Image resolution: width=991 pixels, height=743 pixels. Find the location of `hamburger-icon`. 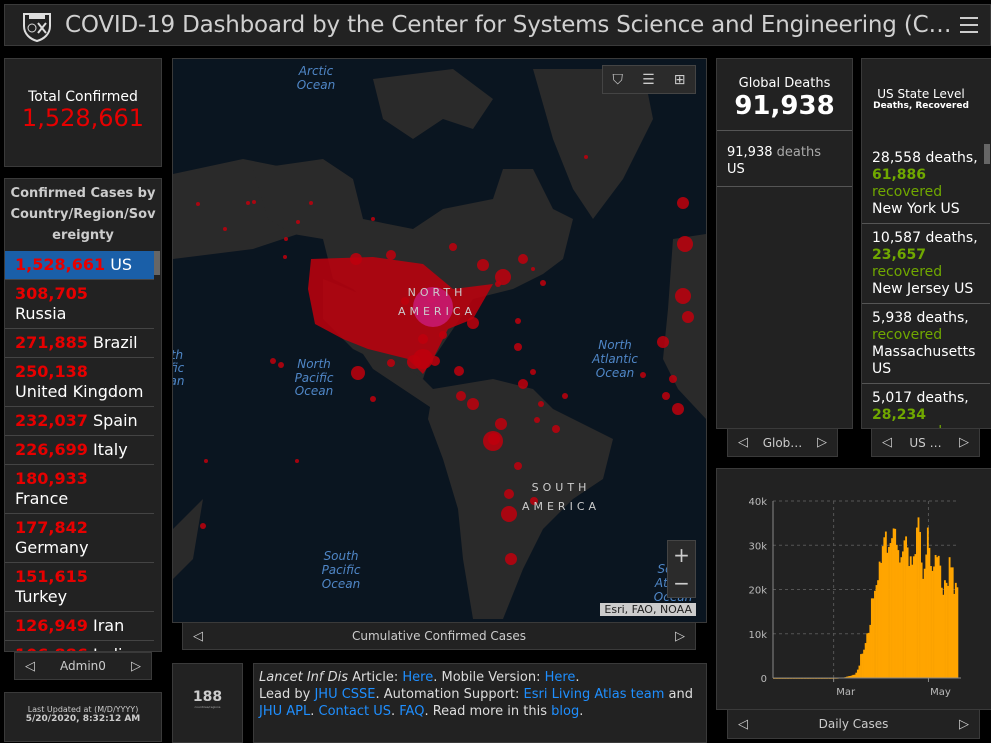

hamburger-icon is located at coordinates (969, 25).